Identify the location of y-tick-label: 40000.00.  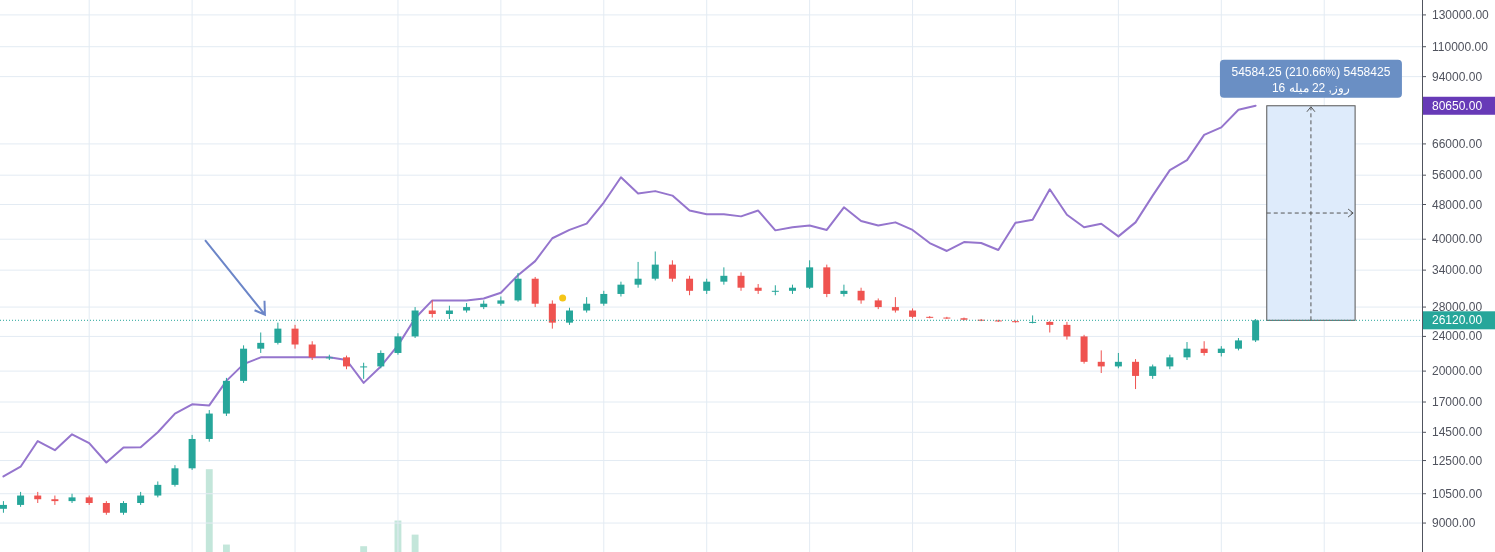
(1457, 239).